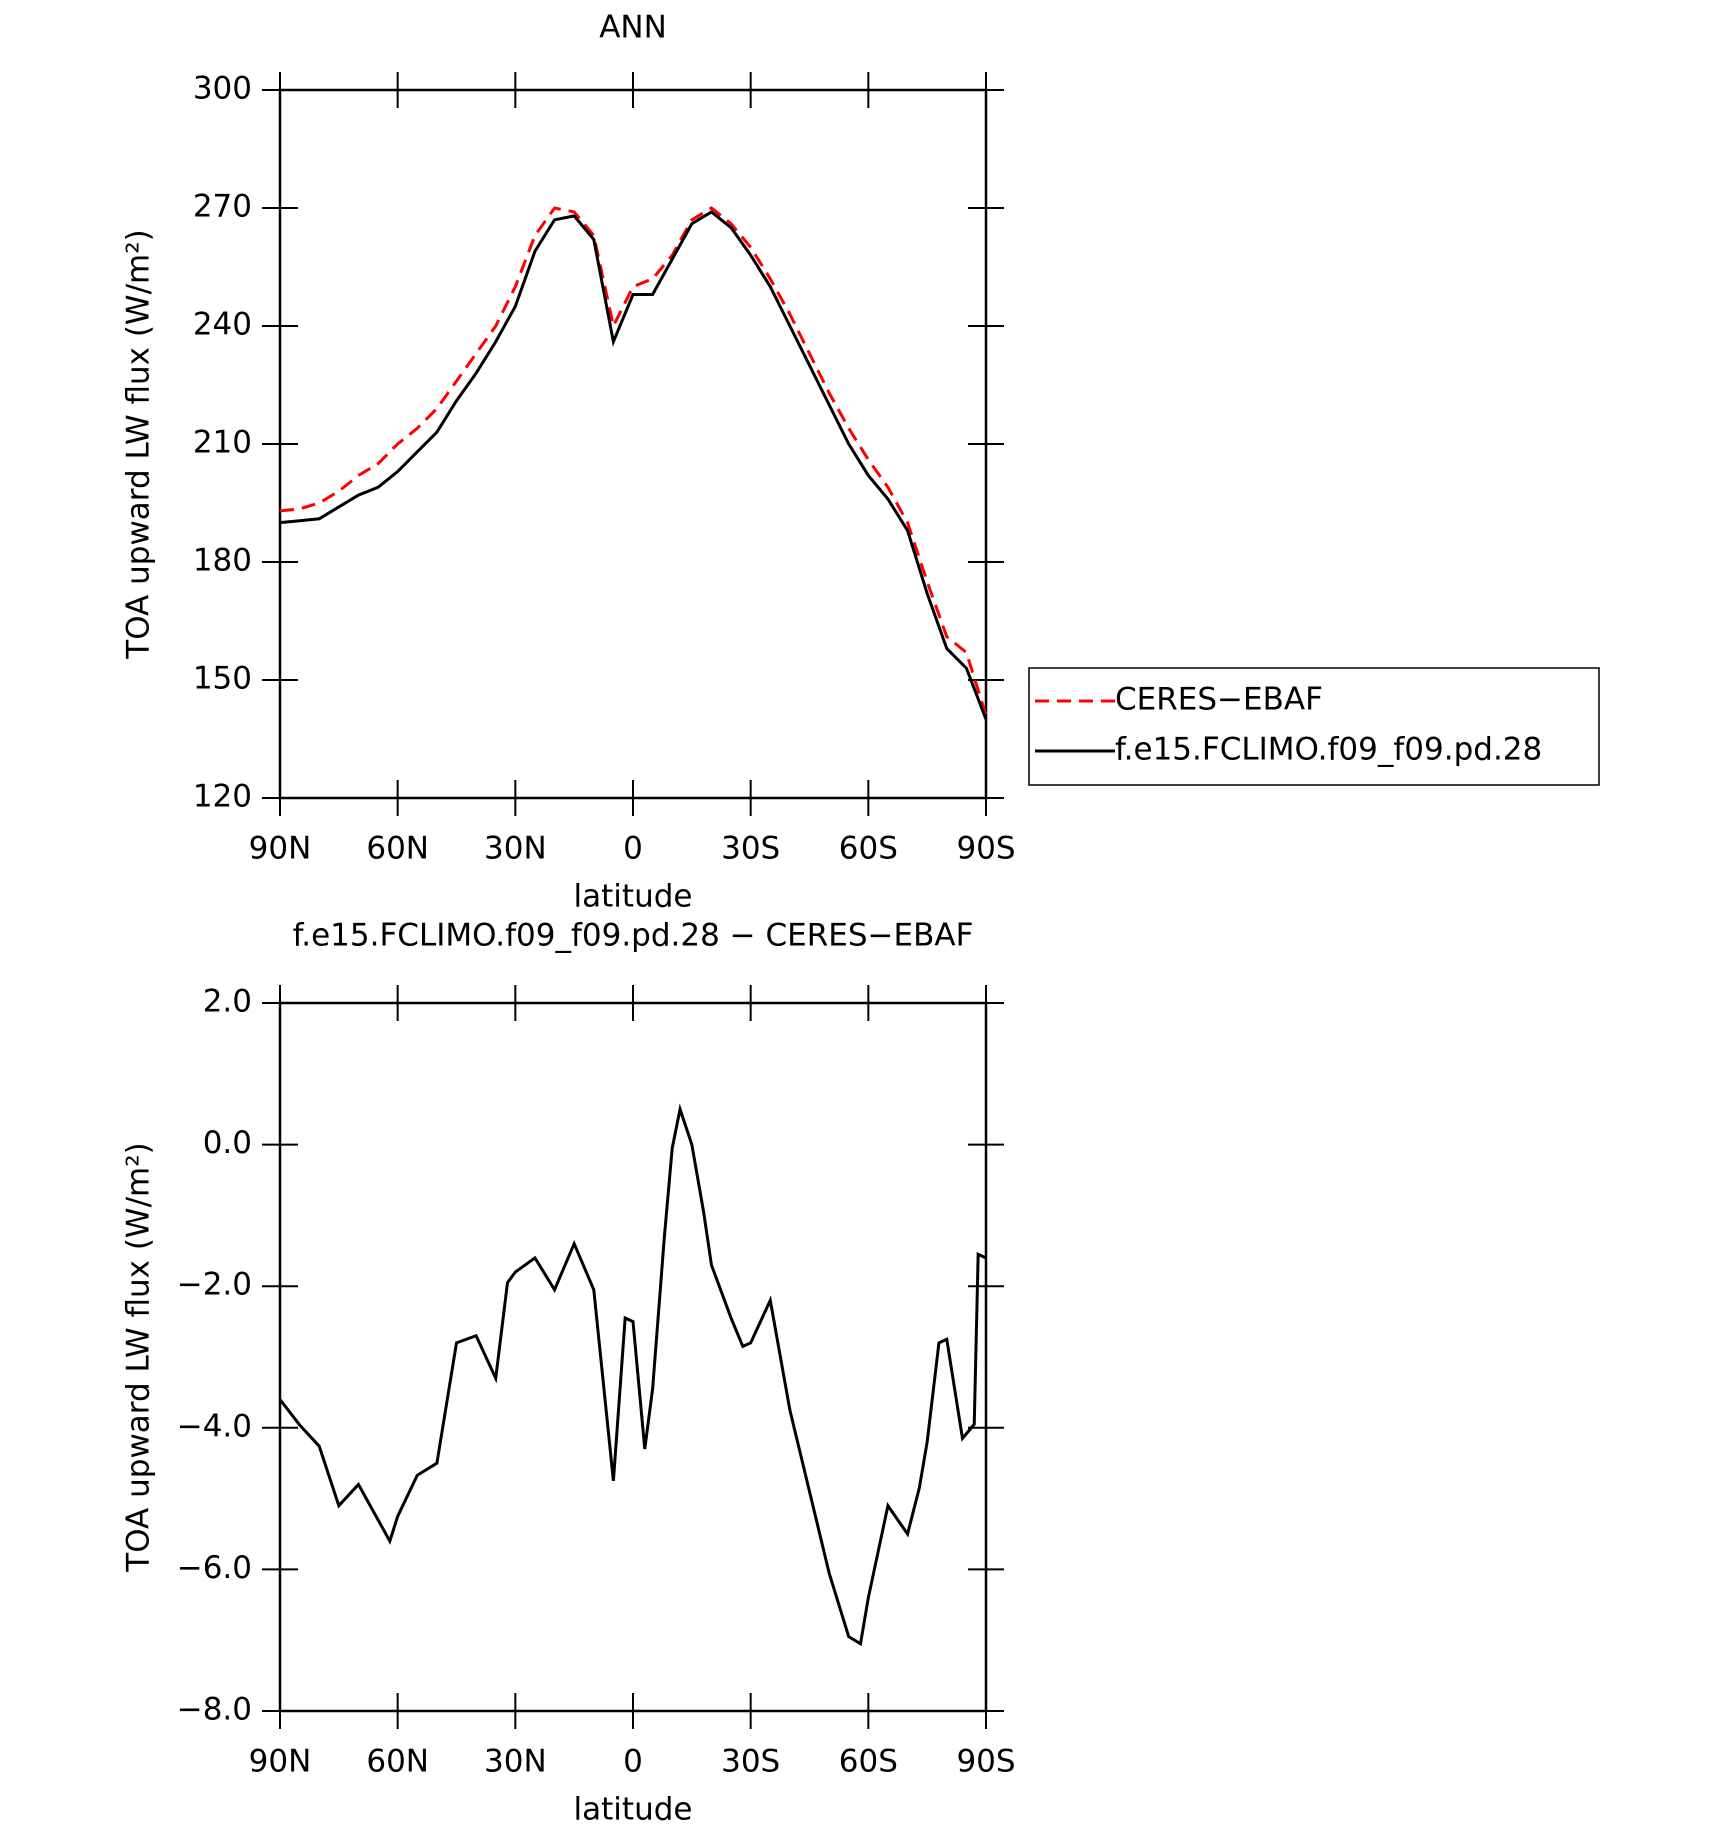  What do you see at coordinates (222, 89) in the screenshot?
I see `y-tick-label: 300` at bounding box center [222, 89].